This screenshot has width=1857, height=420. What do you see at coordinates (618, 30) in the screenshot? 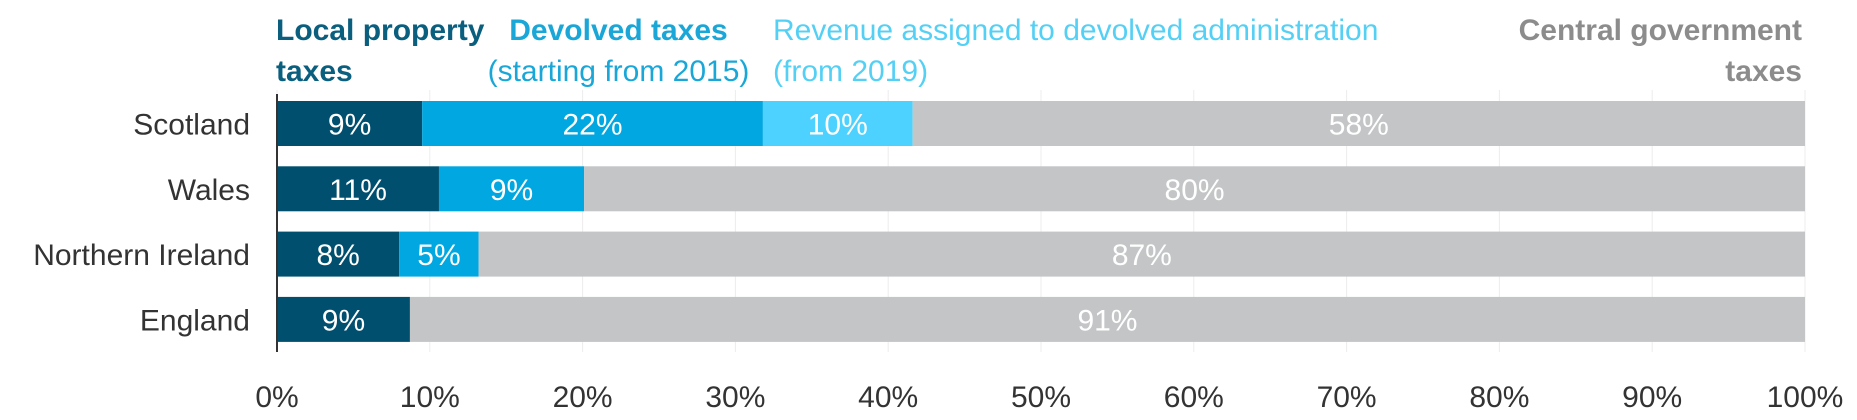
I see `legend-devolved-line1: Devolved taxes` at bounding box center [618, 30].